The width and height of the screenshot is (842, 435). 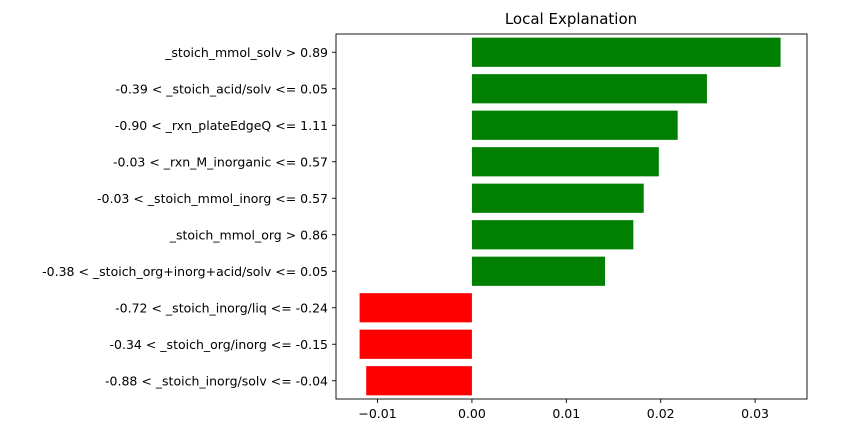 What do you see at coordinates (571, 19) in the screenshot?
I see `chart-title: Local Explanation` at bounding box center [571, 19].